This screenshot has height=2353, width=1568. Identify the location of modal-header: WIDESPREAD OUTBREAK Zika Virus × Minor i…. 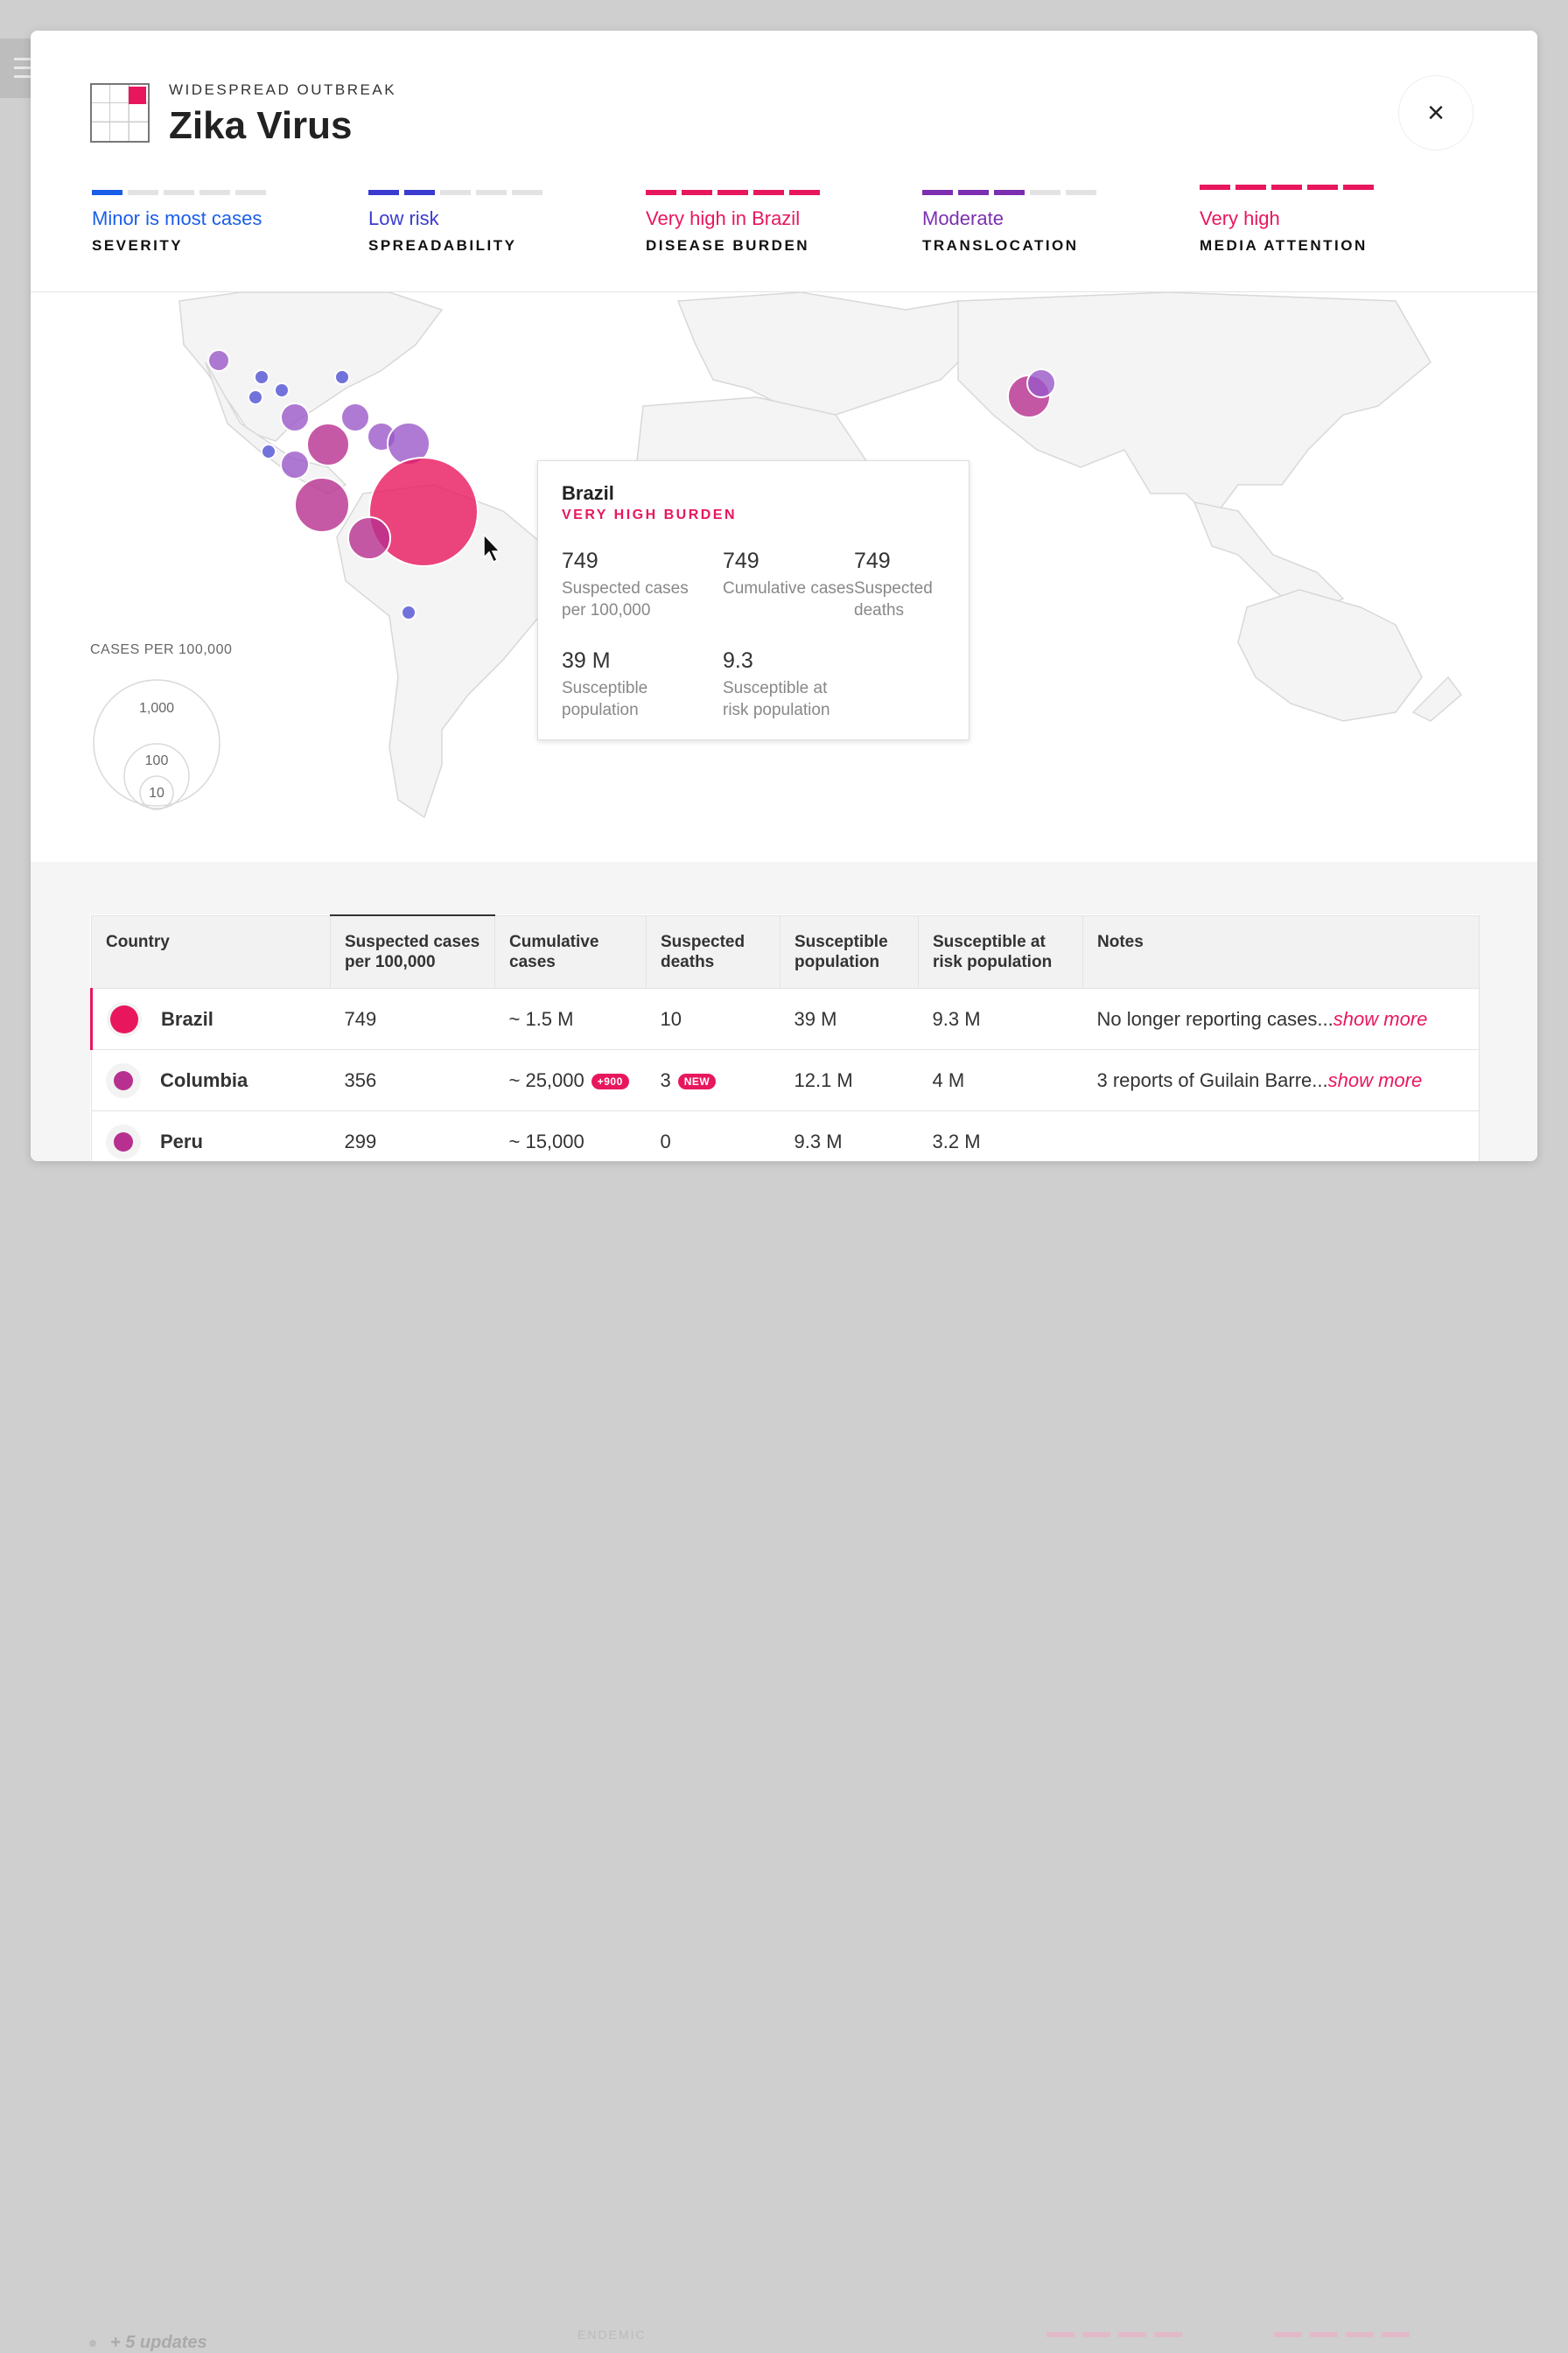
(784, 161).